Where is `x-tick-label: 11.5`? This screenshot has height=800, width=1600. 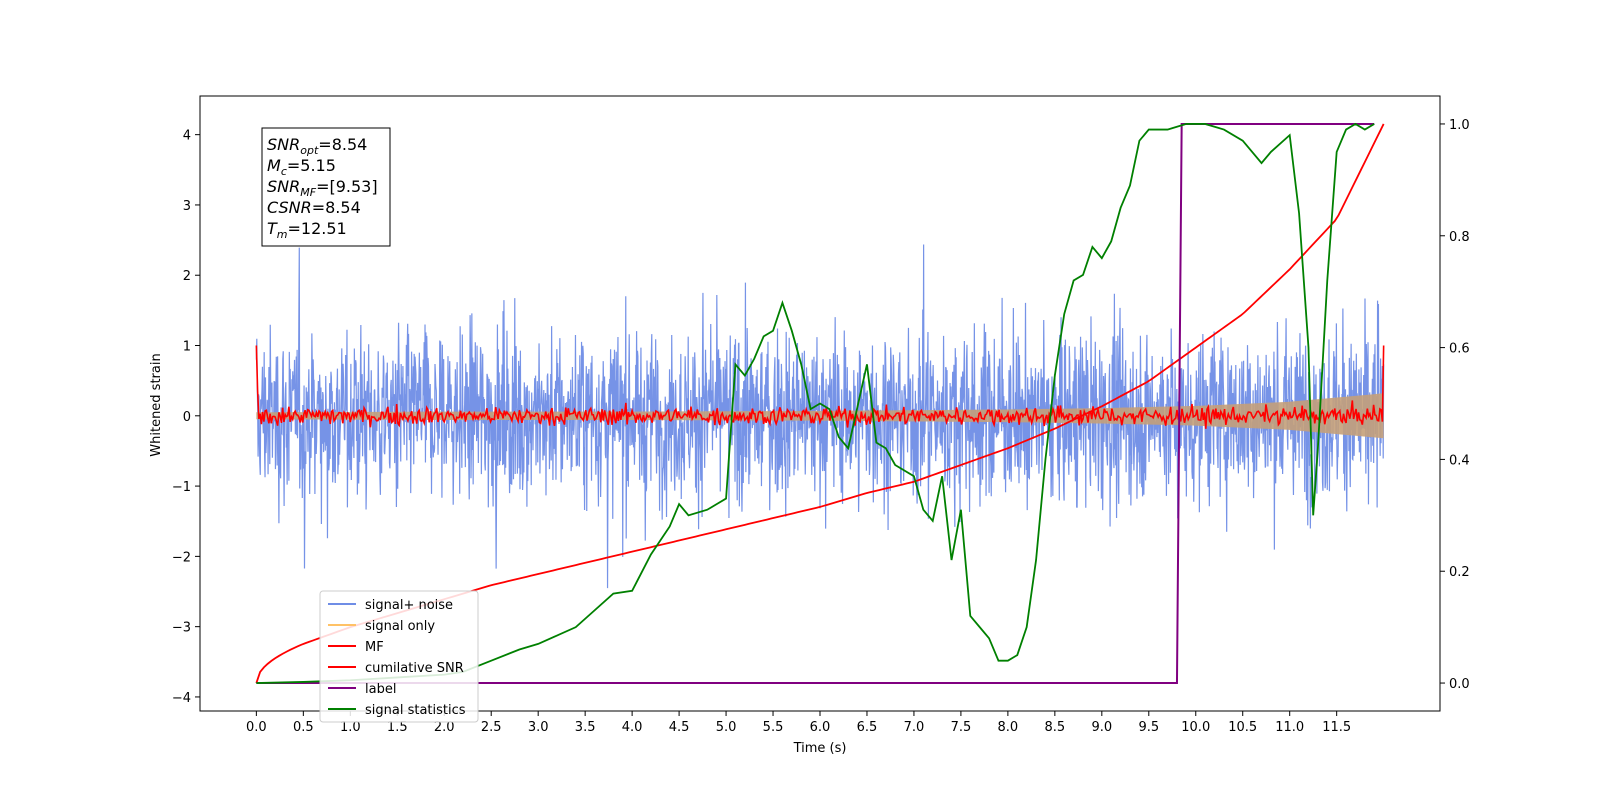 x-tick-label: 11.5 is located at coordinates (1336, 727).